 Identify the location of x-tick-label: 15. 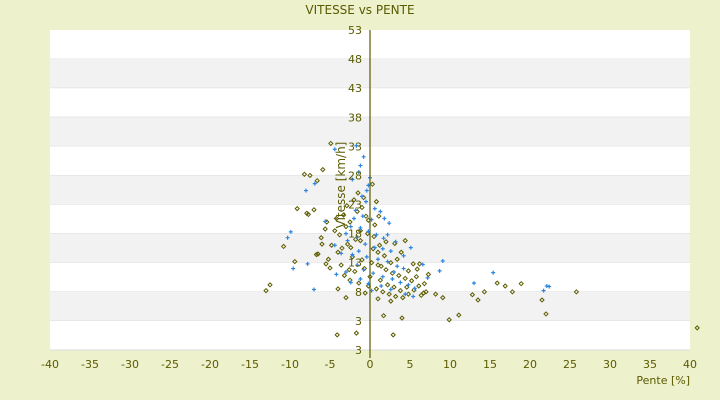
(490, 364).